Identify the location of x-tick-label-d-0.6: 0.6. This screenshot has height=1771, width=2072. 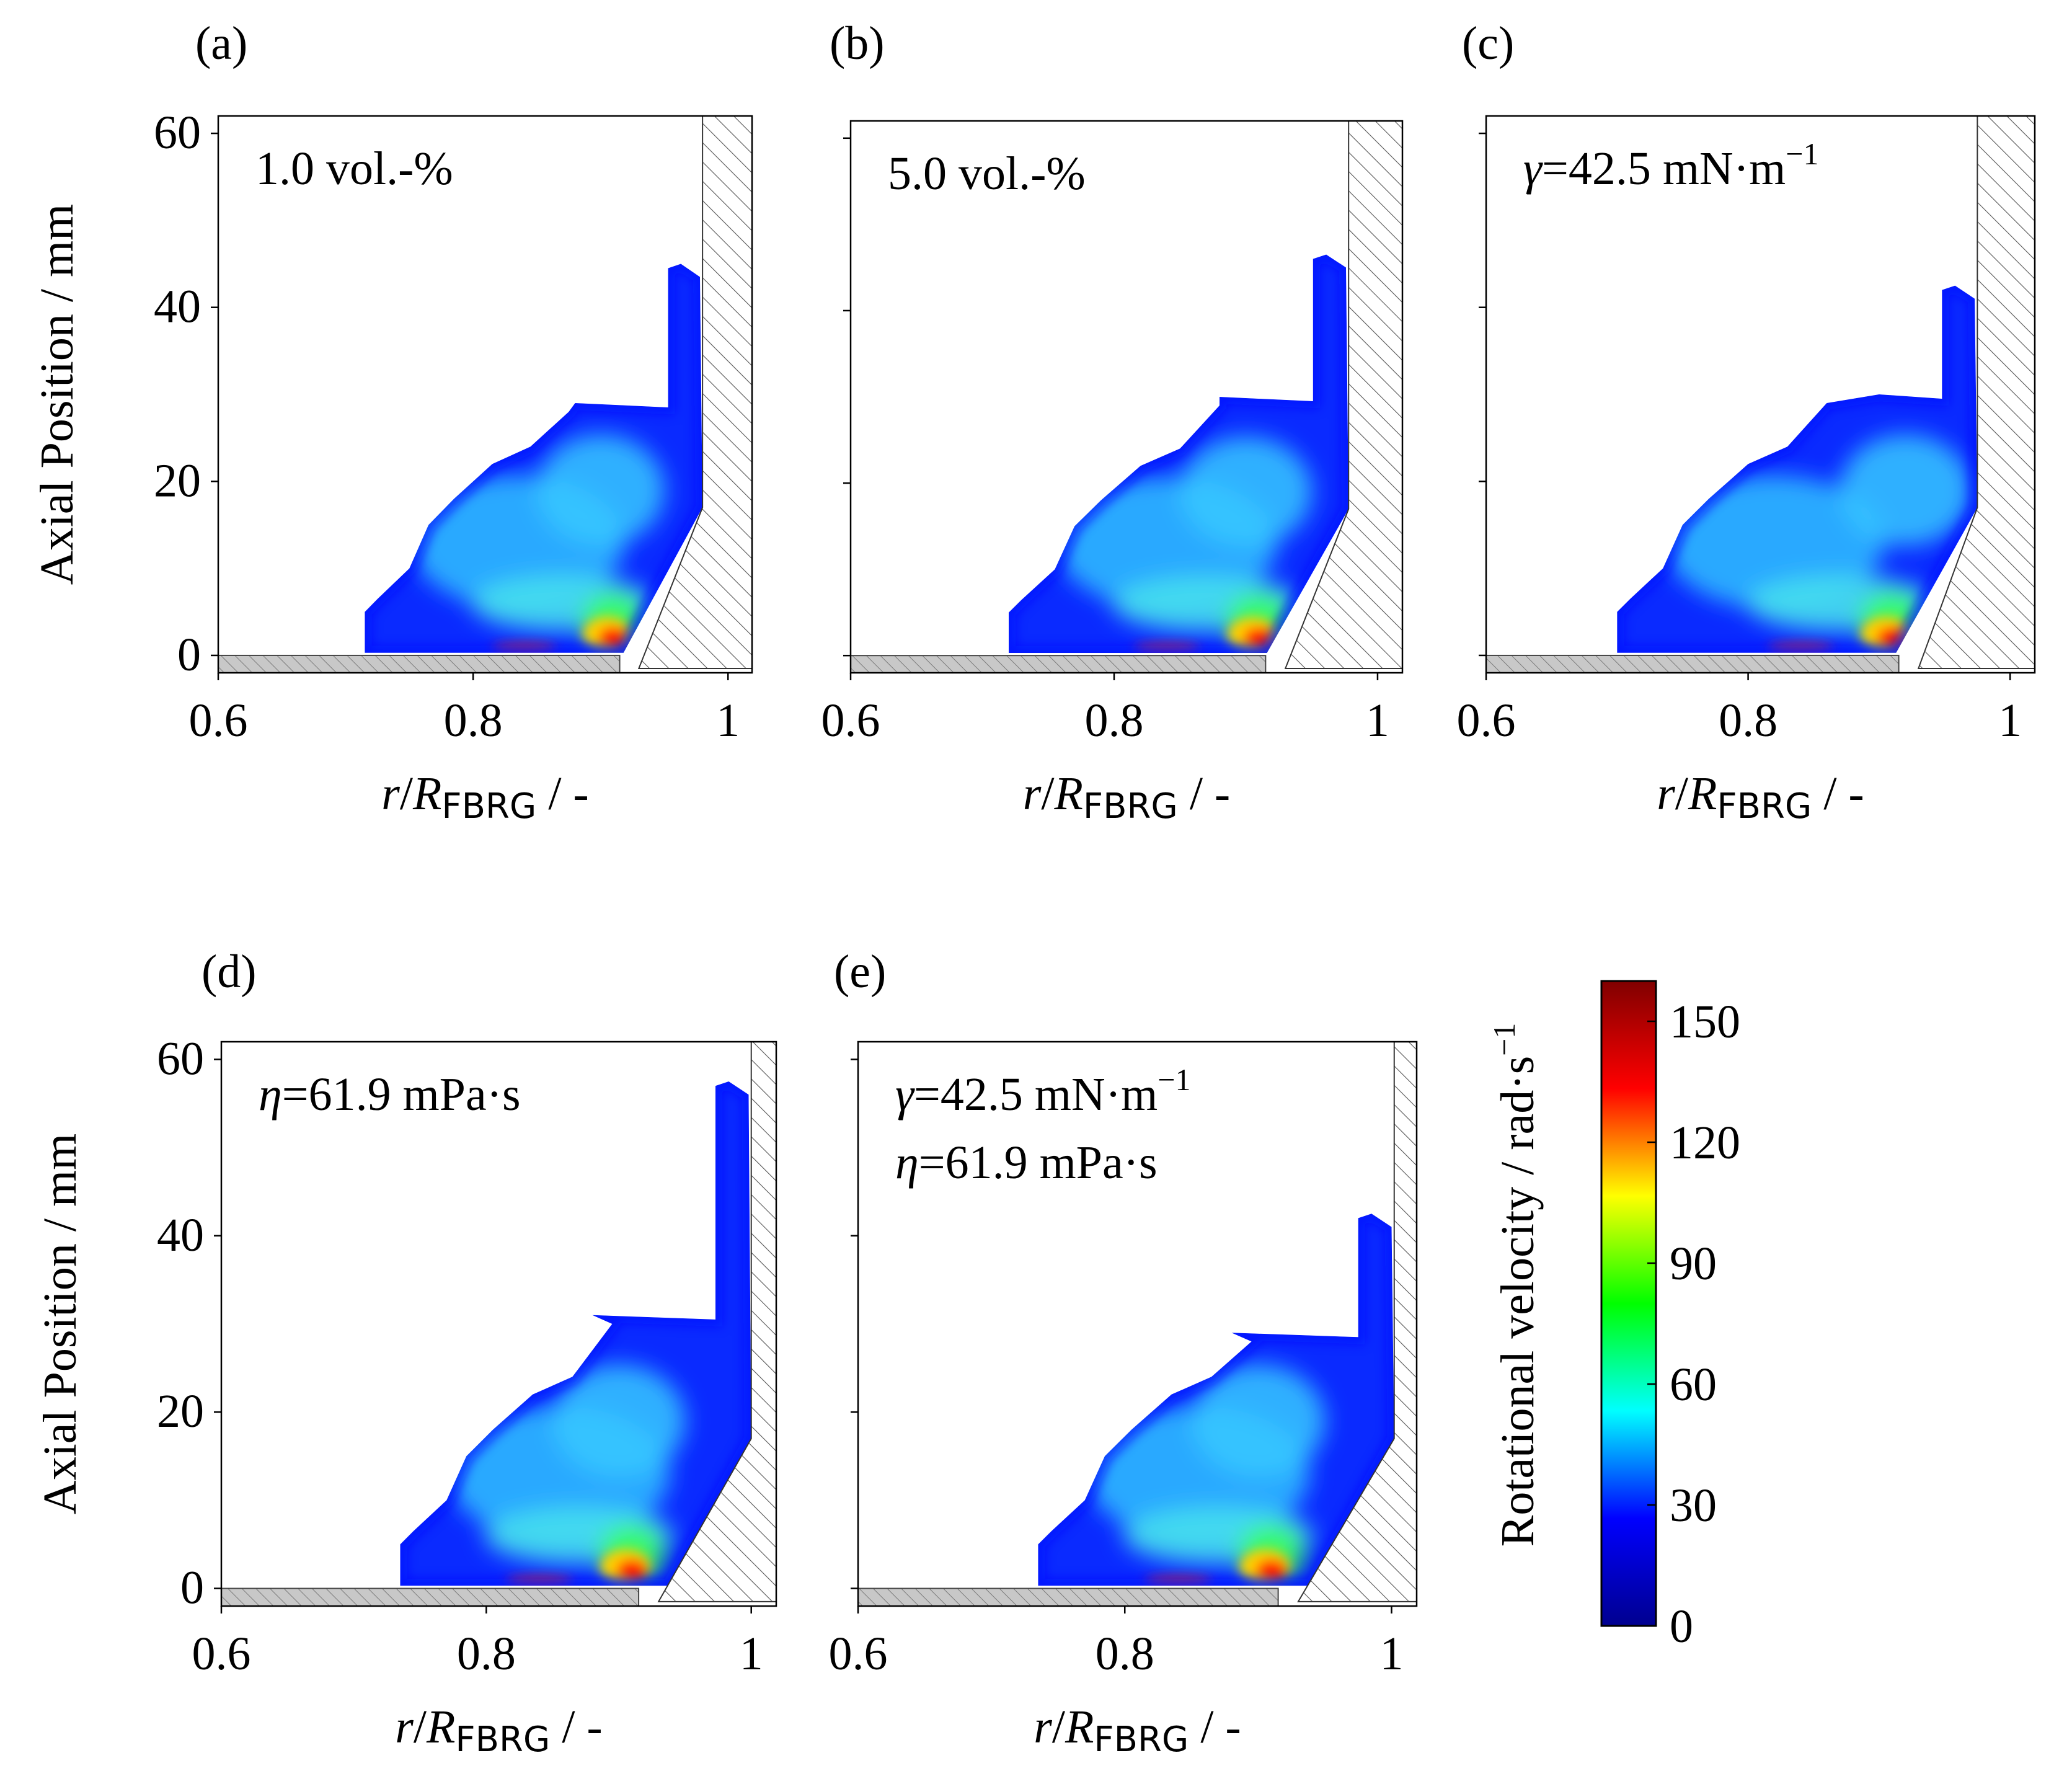
(222, 1654).